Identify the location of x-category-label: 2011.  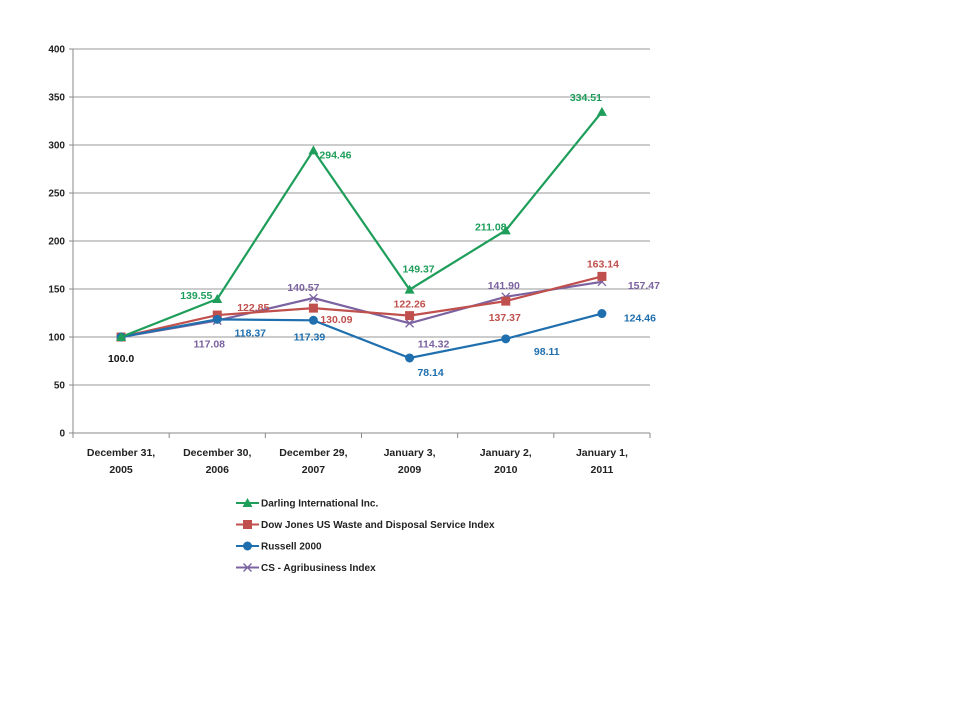
(602, 470).